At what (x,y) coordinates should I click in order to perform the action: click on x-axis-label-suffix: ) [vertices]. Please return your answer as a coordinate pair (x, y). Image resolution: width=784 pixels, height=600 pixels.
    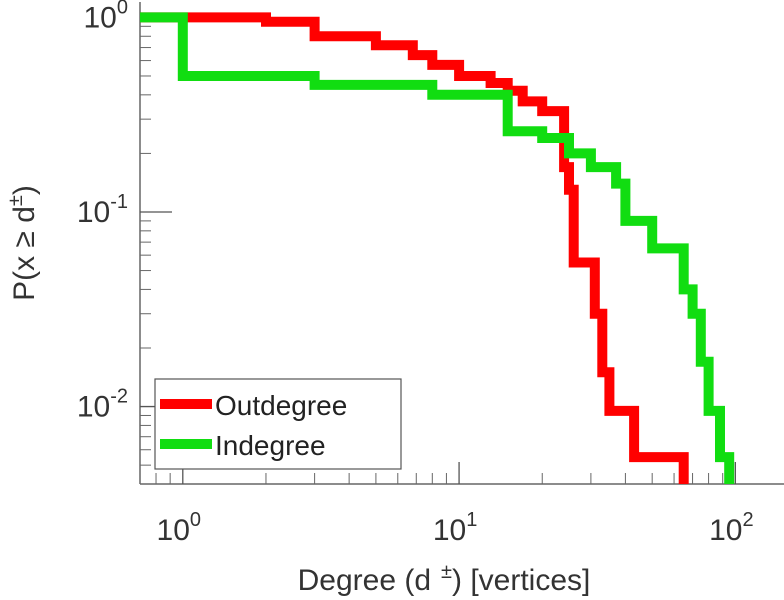
    Looking at the image, I should click on (521, 580).